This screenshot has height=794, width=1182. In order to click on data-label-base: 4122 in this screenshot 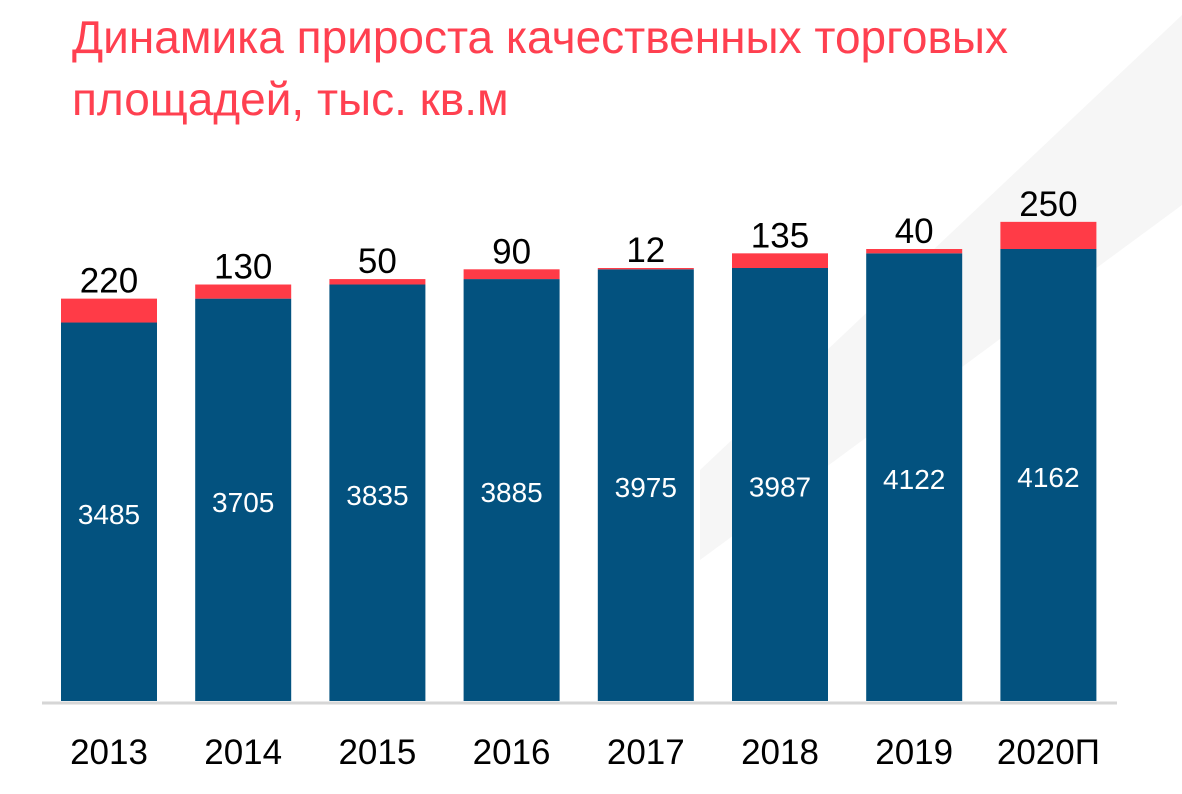, I will do `click(914, 479)`.